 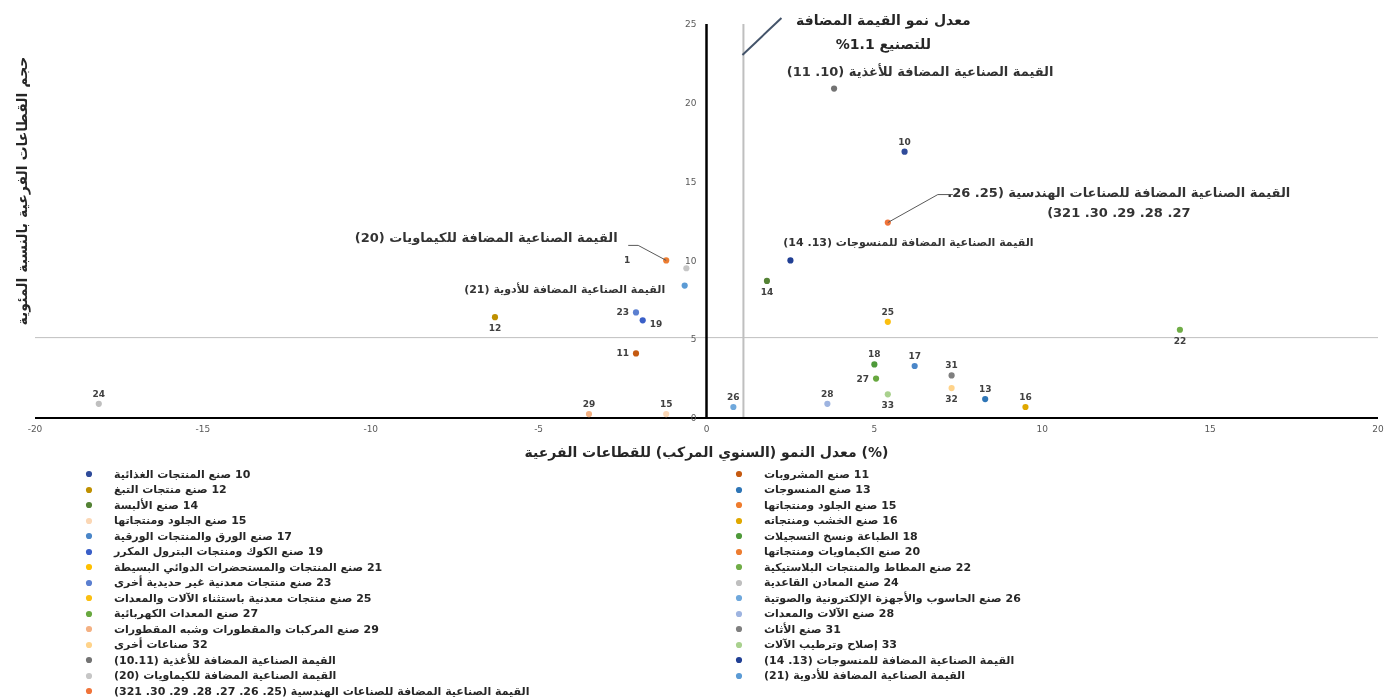 What do you see at coordinates (706, 429) in the screenshot?
I see `x-tick-label: 0` at bounding box center [706, 429].